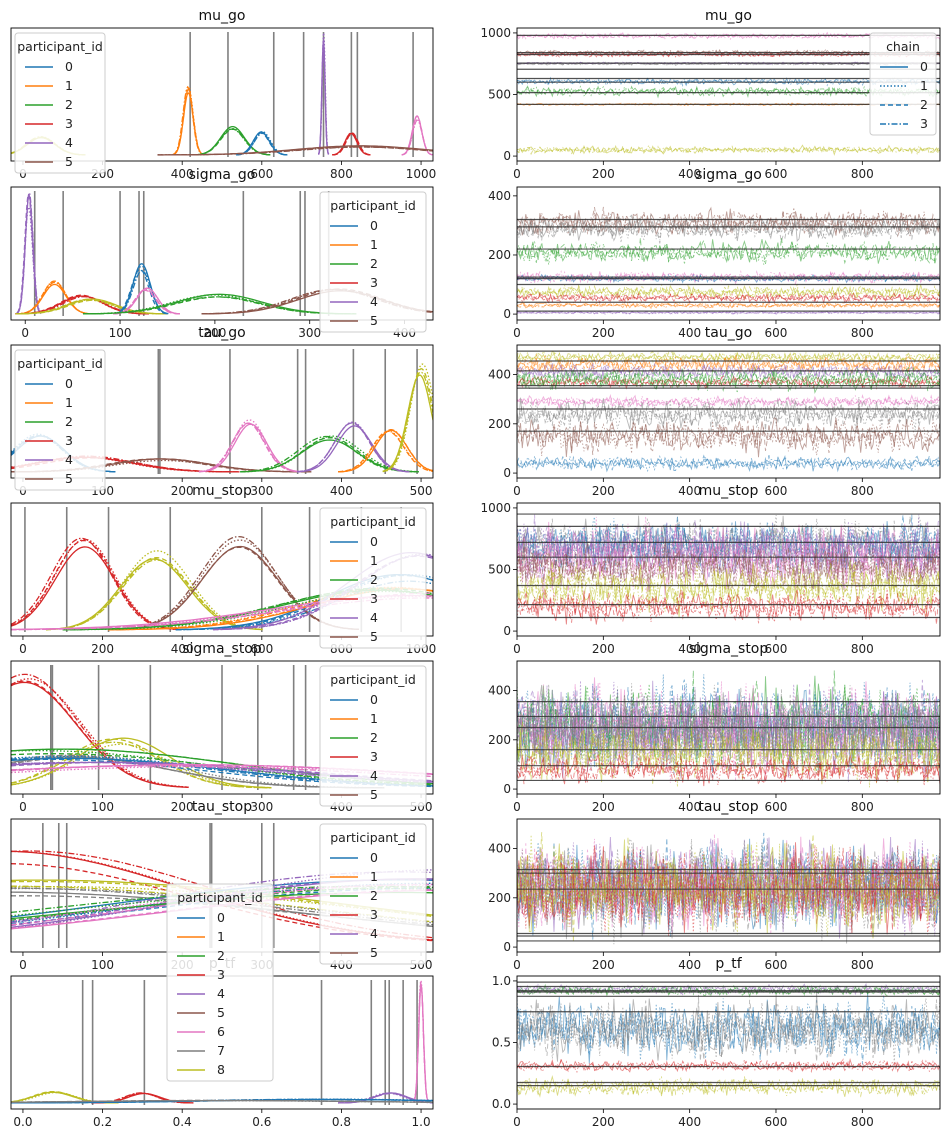 Image resolution: width=950 pixels, height=1140 pixels. I want to click on legend-label: 6, so click(221, 1031).